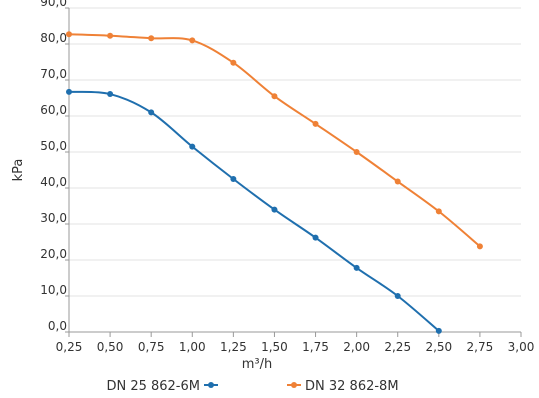  Describe the element at coordinates (153, 386) in the screenshot. I see `legend-label: DN 25 862-6M` at that location.